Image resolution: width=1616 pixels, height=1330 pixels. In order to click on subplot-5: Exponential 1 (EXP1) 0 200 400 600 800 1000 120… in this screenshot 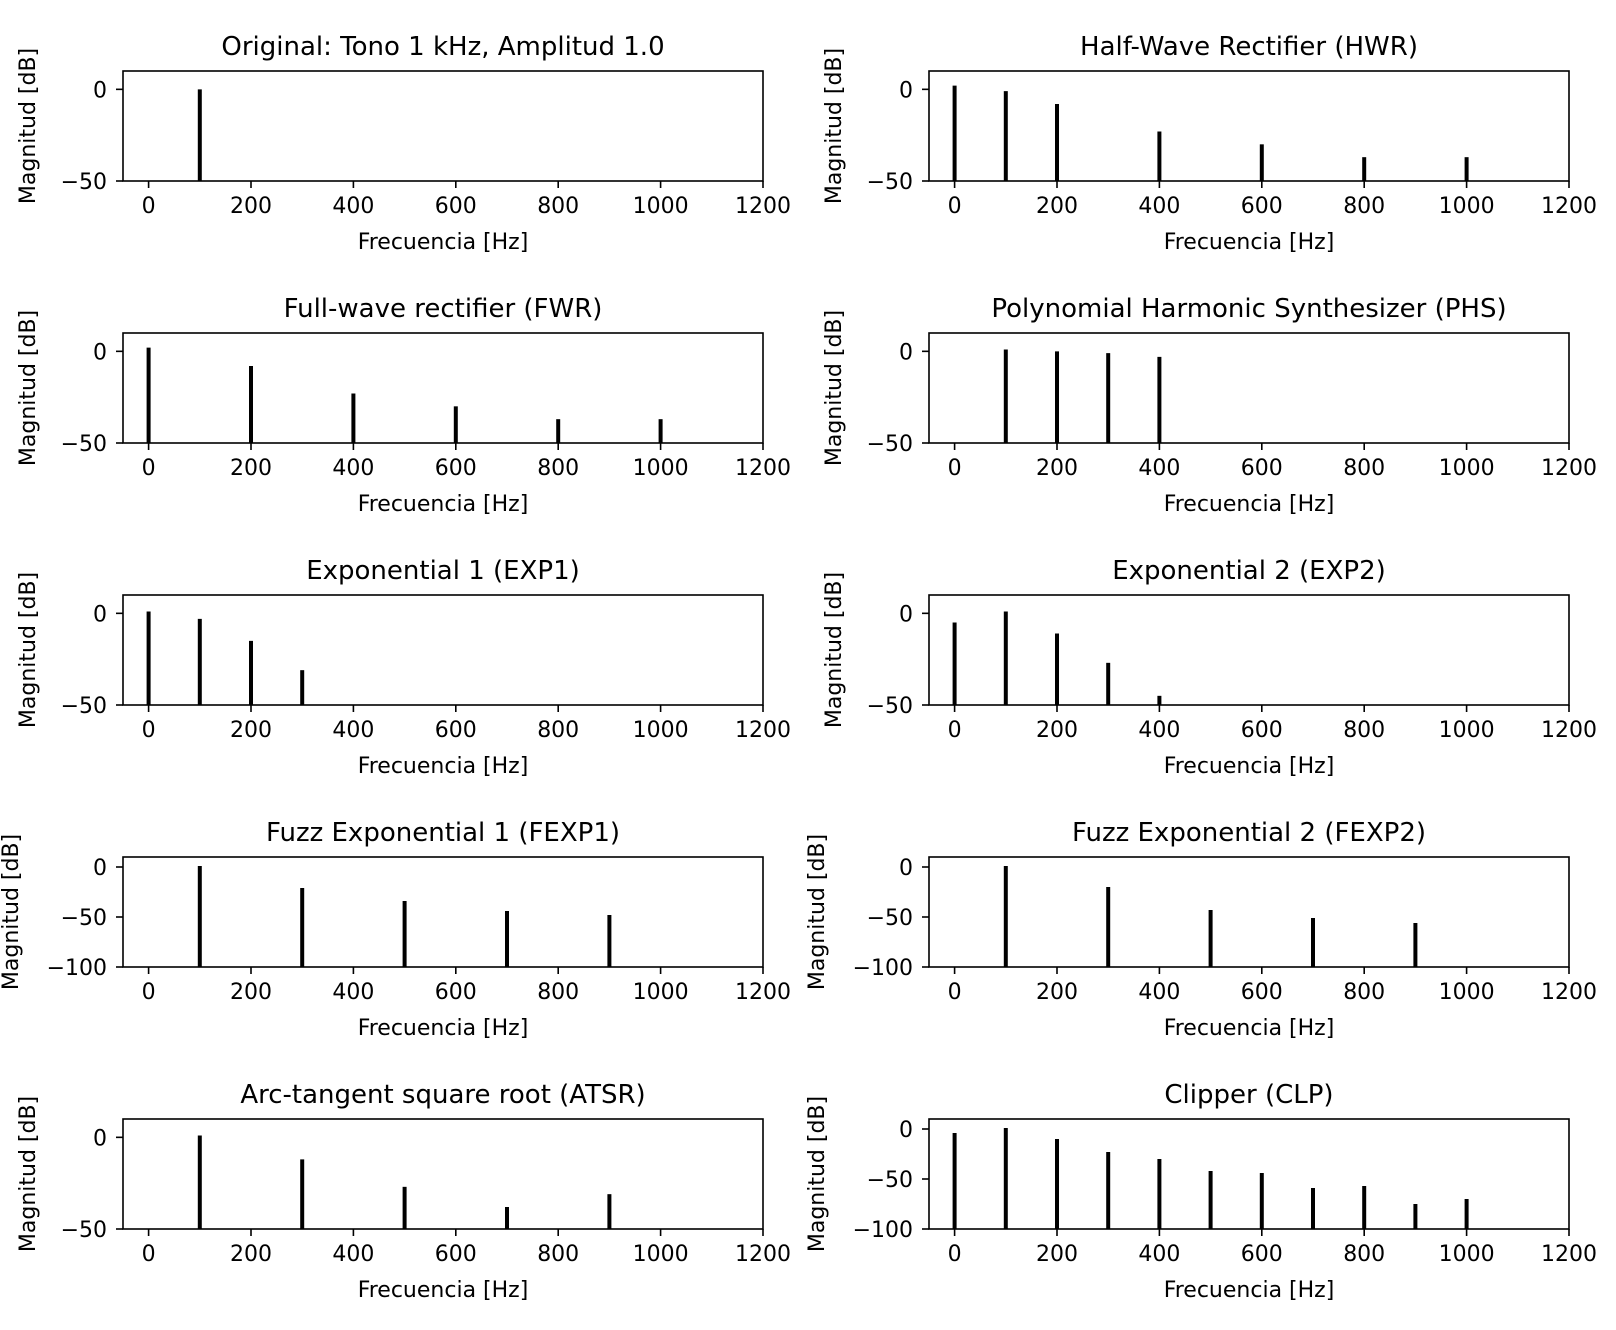, I will do `click(403, 667)`.